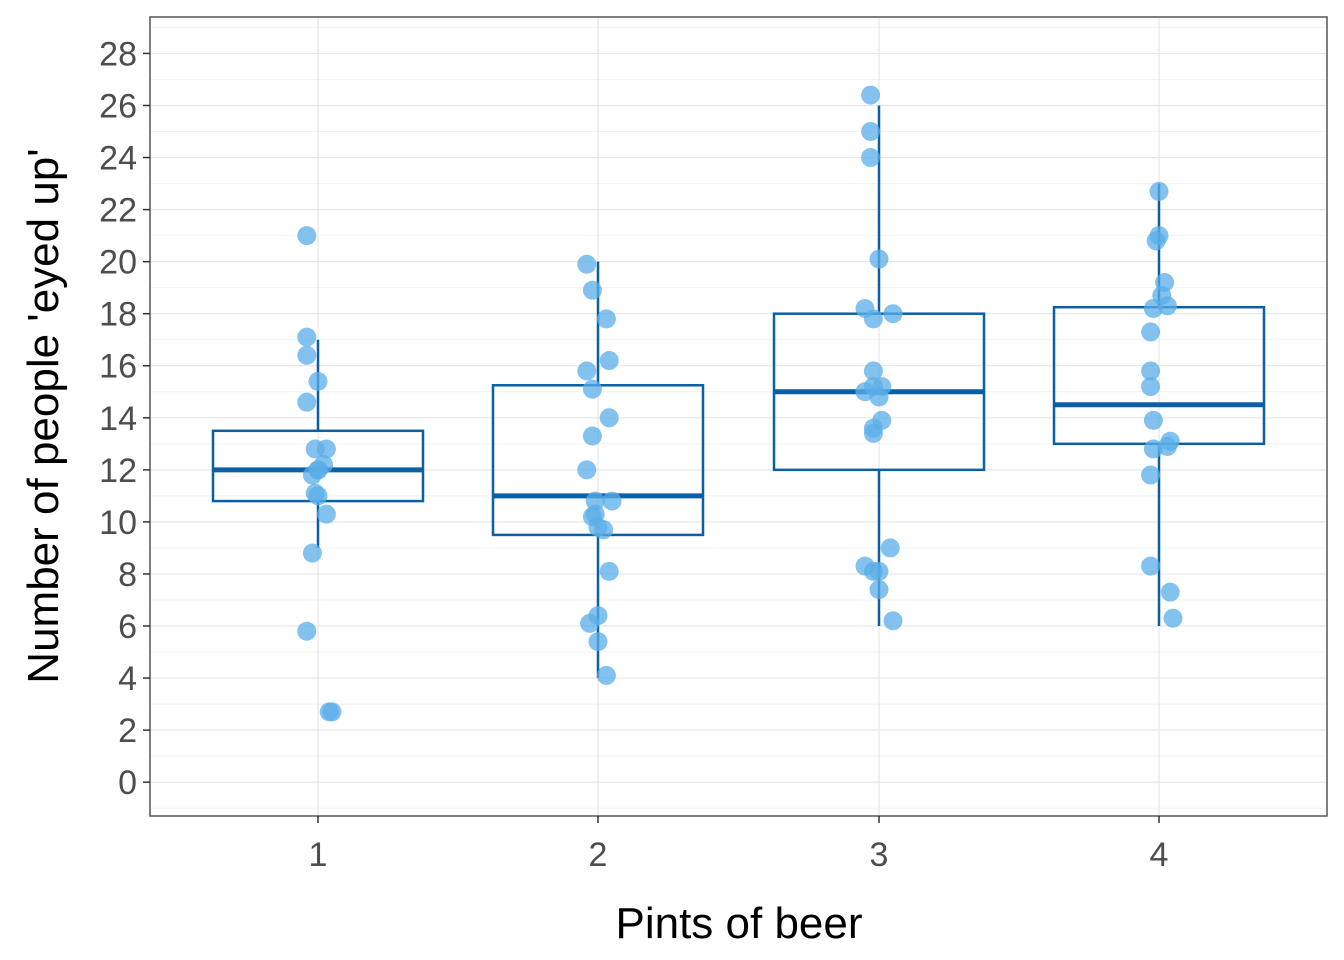 The image size is (1344, 960). I want to click on y-tick-label: 24, so click(118, 159).